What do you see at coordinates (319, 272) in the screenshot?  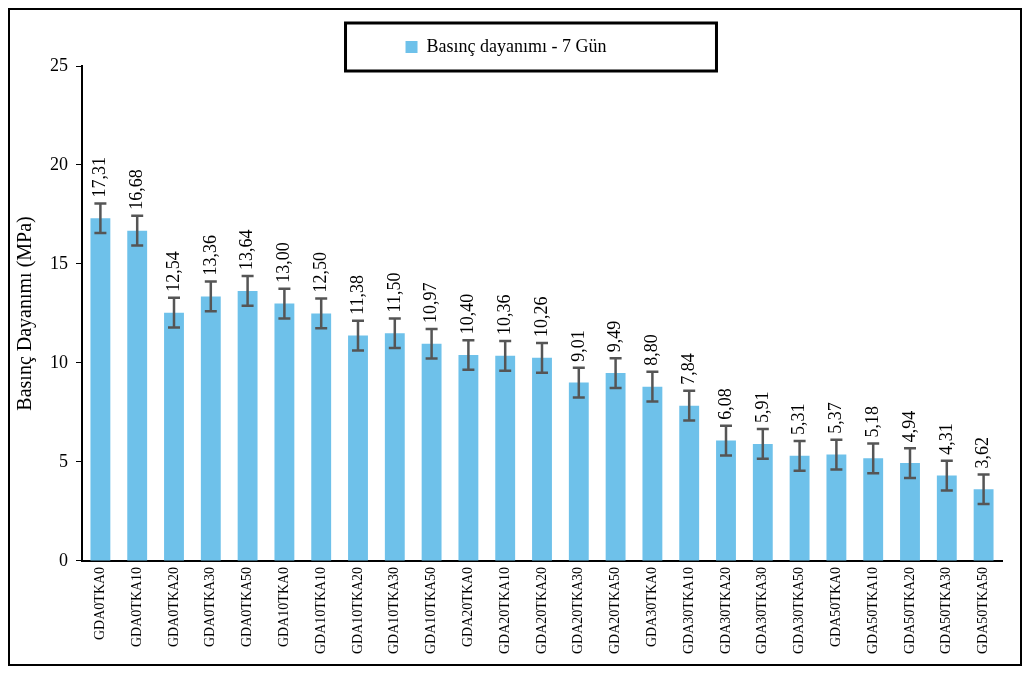 I see `data-label: 12,50` at bounding box center [319, 272].